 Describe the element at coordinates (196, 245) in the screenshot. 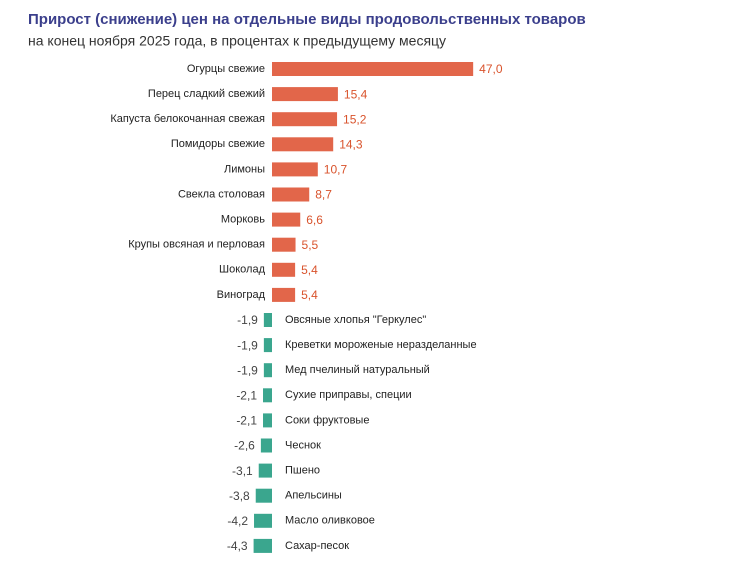

I see `category-label: Крупы овсяная и перловая` at that location.